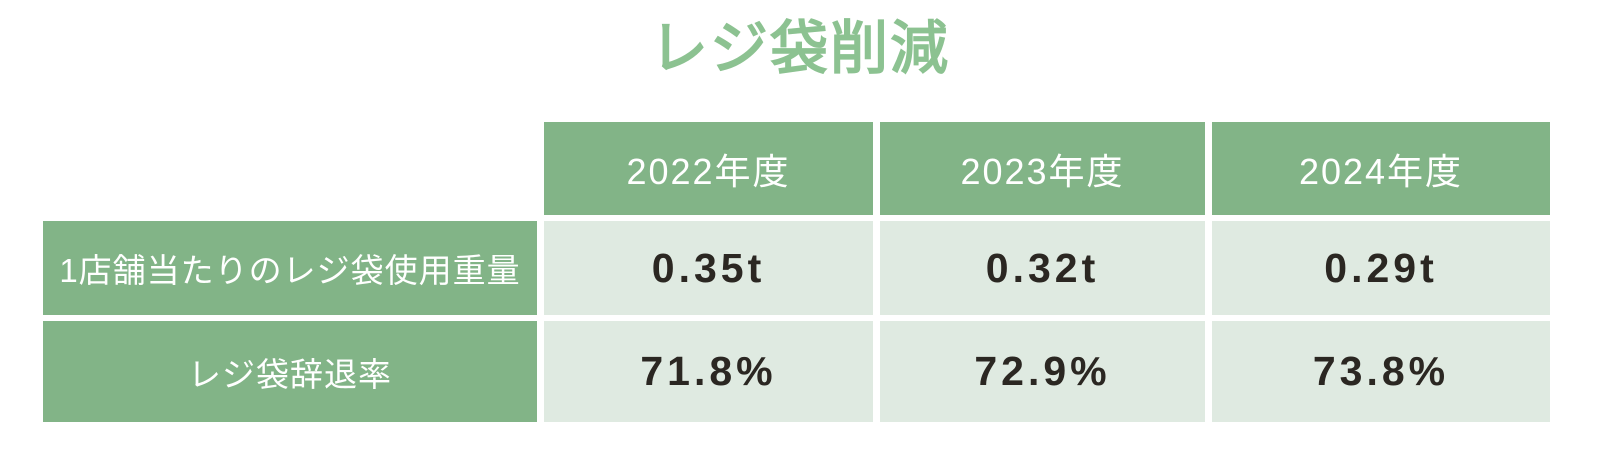  I want to click on page-title: レジ袋削減, so click(799, 48).